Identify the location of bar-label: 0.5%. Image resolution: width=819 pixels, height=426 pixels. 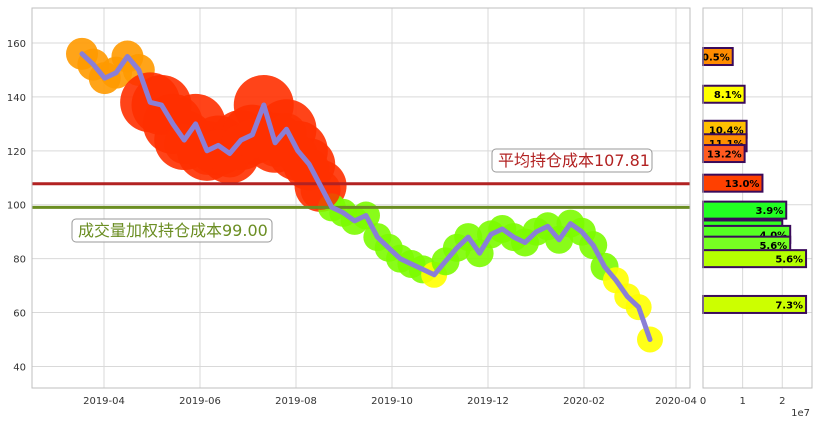
(716, 58).